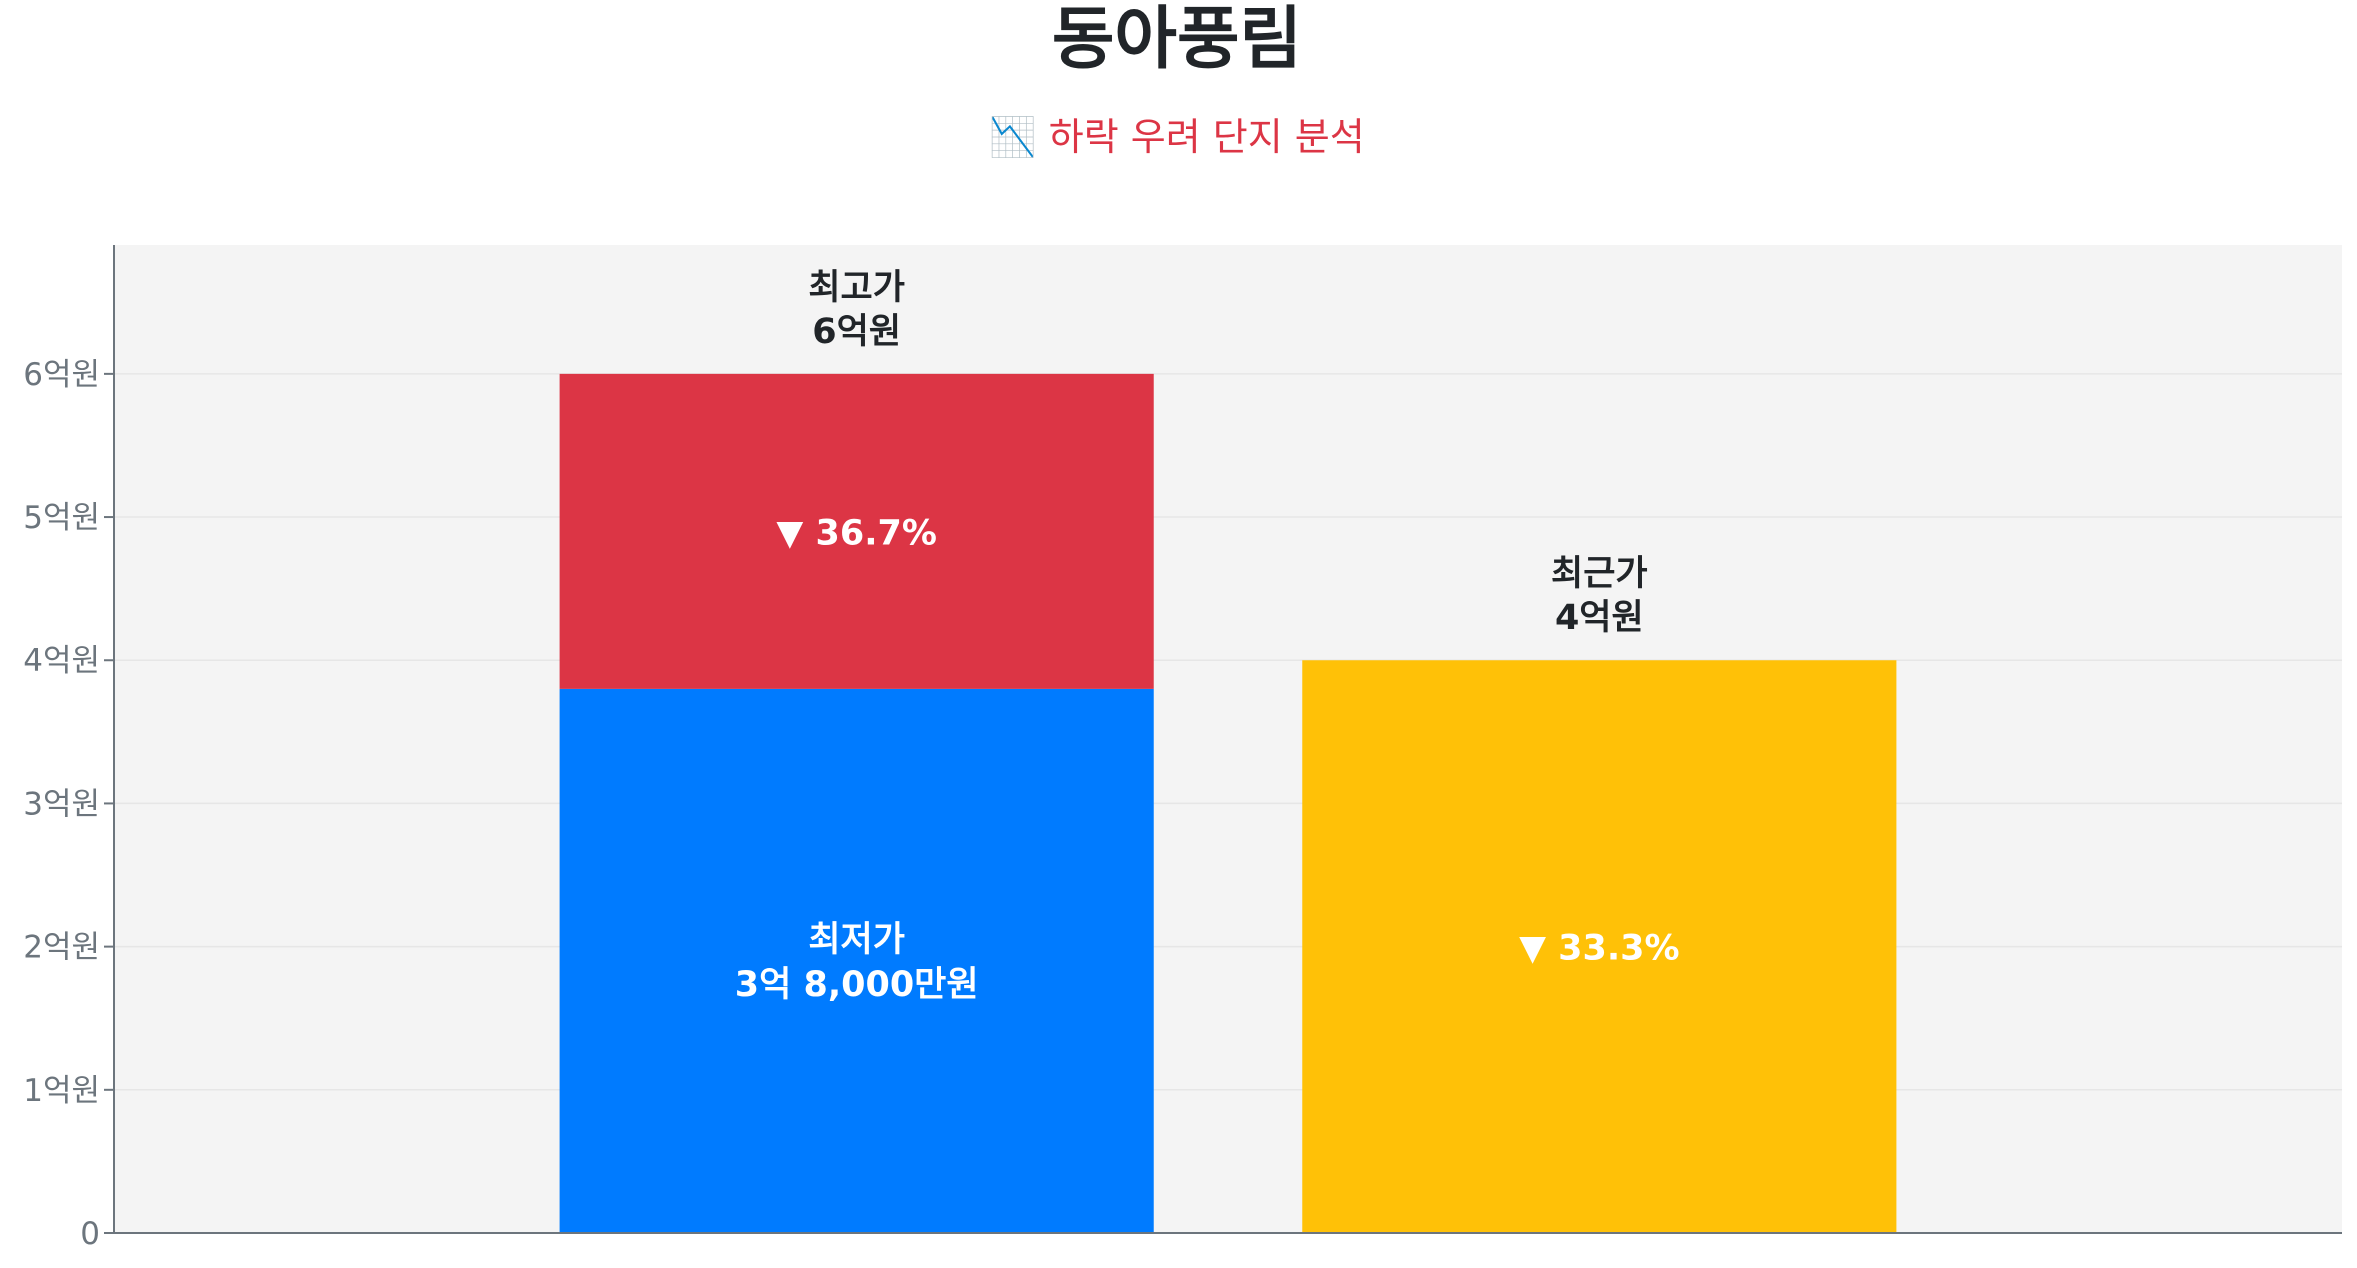  What do you see at coordinates (856, 940) in the screenshot?
I see `bar-segment-label: 최저가` at bounding box center [856, 940].